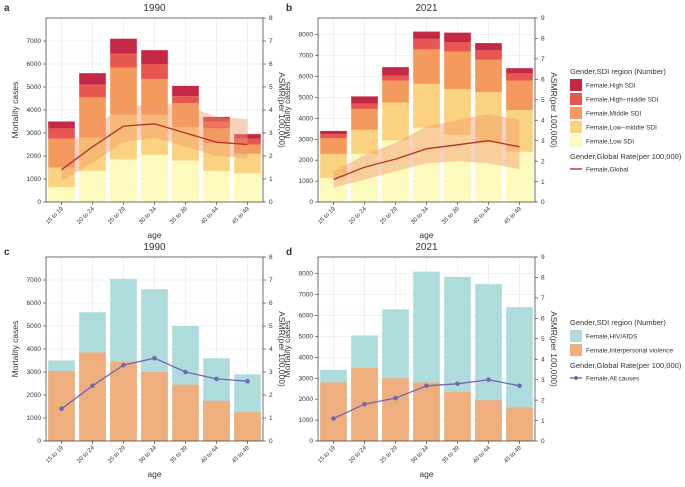  I want to click on y2-tick-label: 6, so click(543, 319).